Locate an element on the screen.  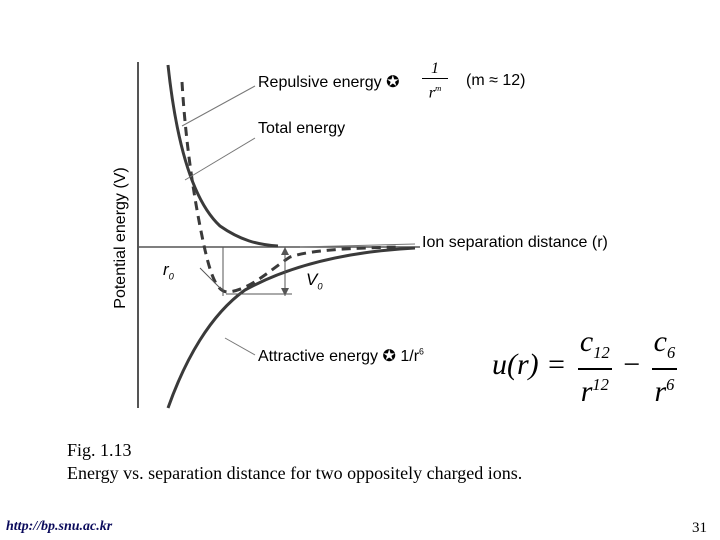
repulsive-curve is located at coordinates (222, 156).